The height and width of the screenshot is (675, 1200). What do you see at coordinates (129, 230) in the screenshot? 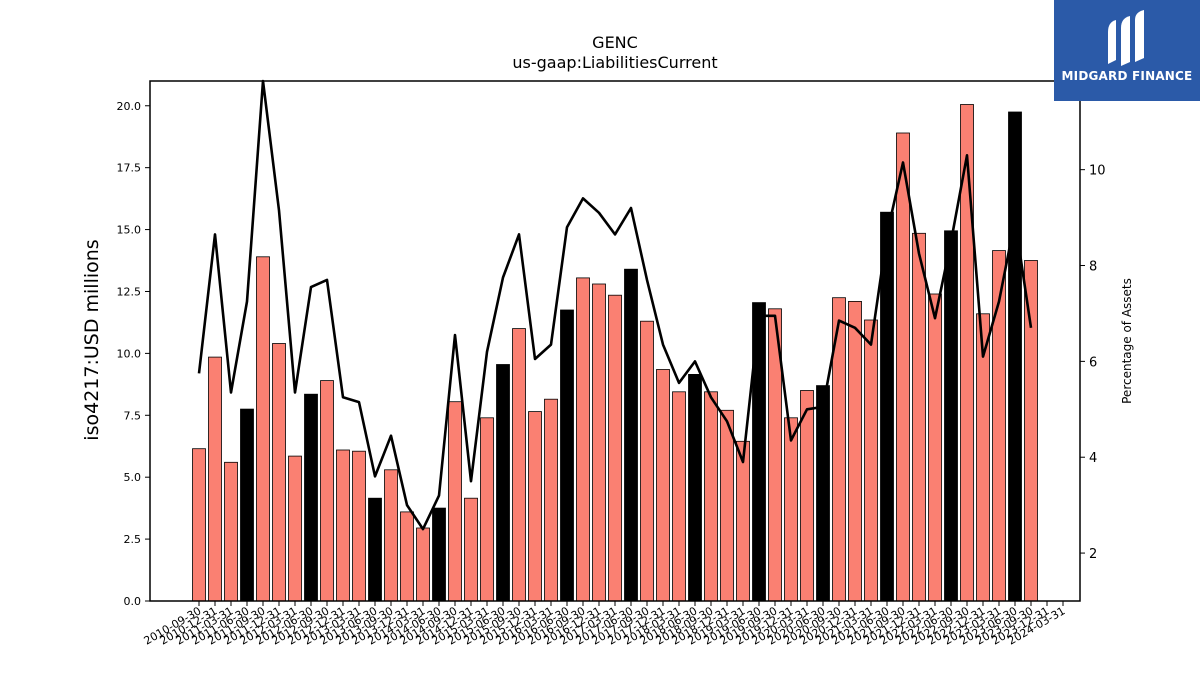
I see `y-tick-label: 15.0` at bounding box center [129, 230].